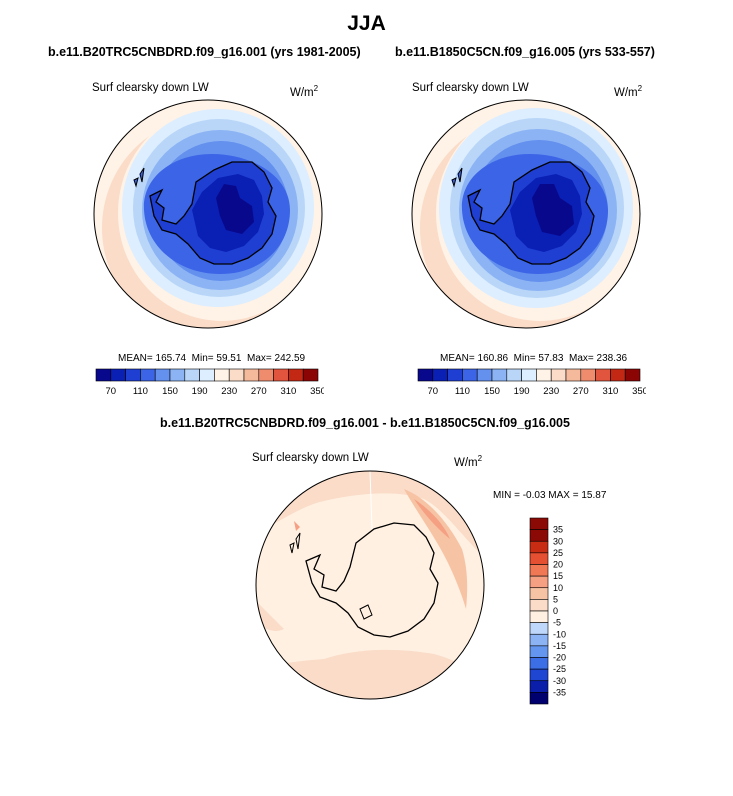 The height and width of the screenshot is (796, 733). What do you see at coordinates (462, 391) in the screenshot?
I see `panel-2-colorbar-tick-label: 110` at bounding box center [462, 391].